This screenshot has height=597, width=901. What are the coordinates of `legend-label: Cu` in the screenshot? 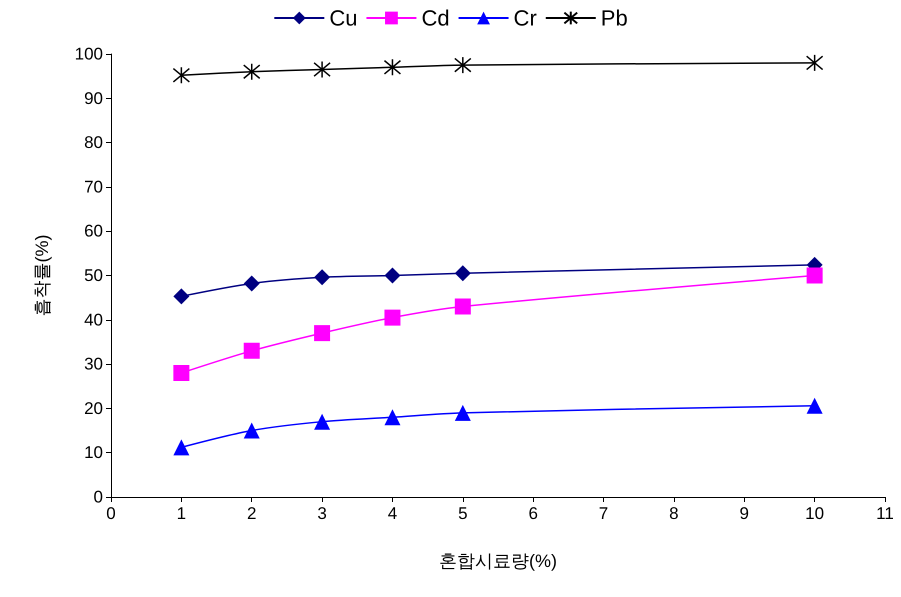 It's located at (343, 18).